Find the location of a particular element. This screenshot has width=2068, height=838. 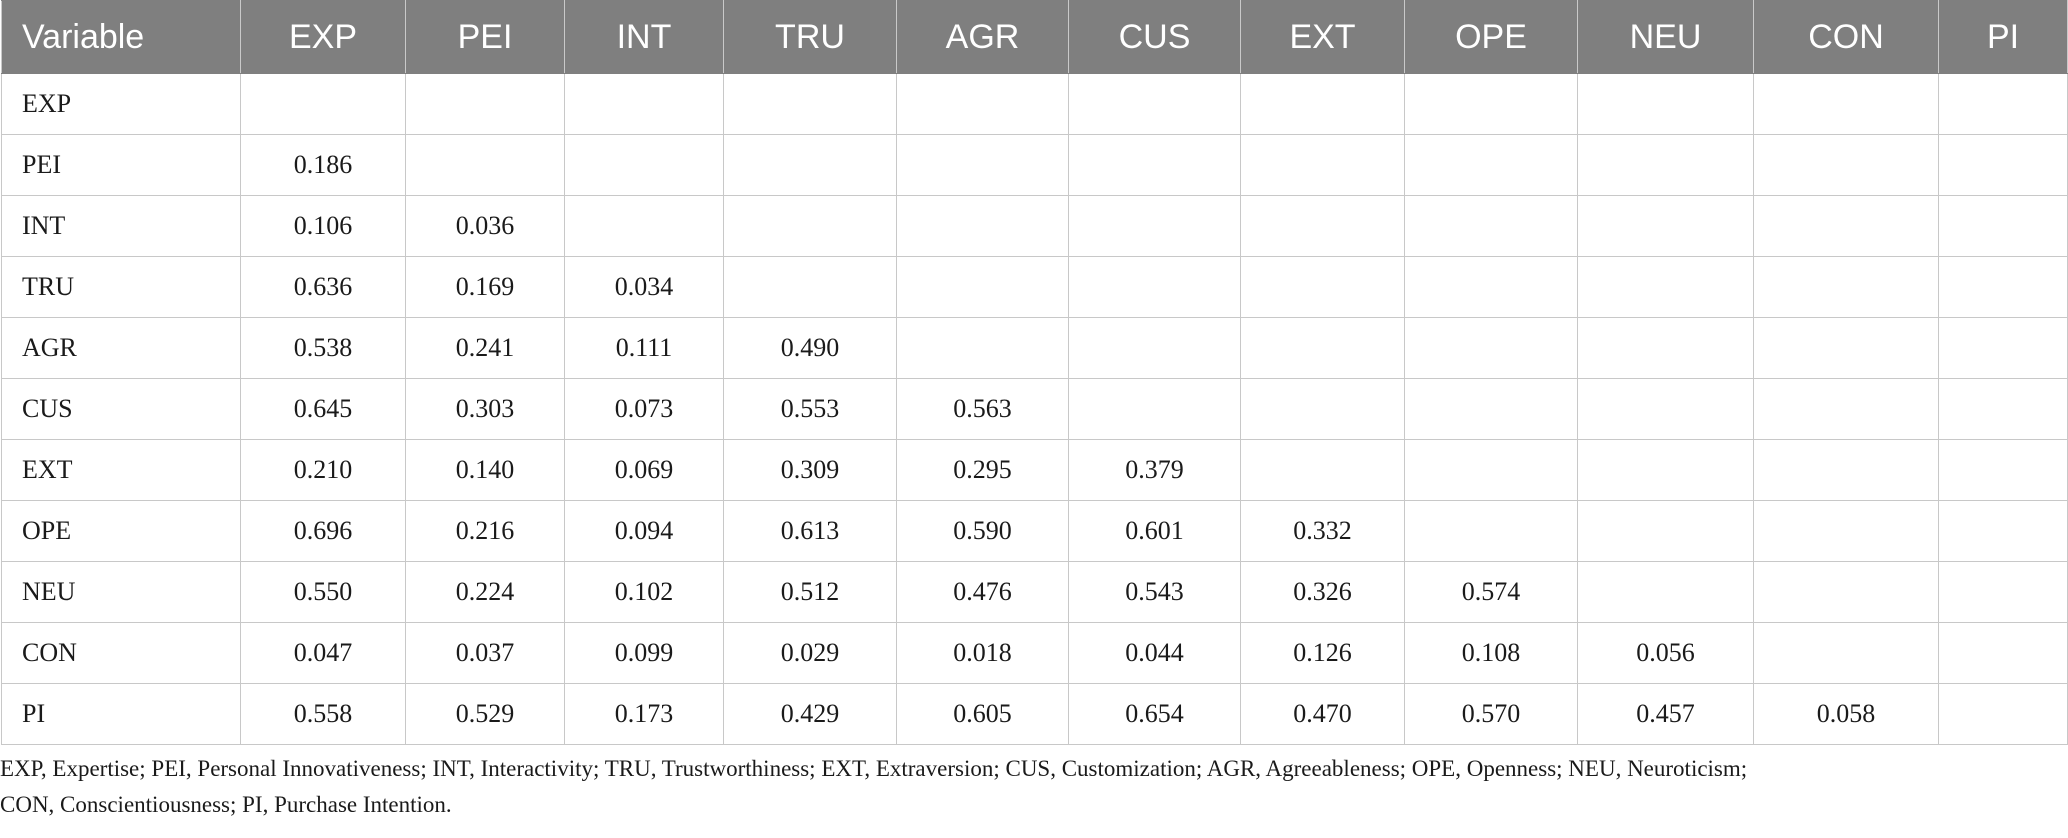

row-label: TRU is located at coordinates (121, 287).